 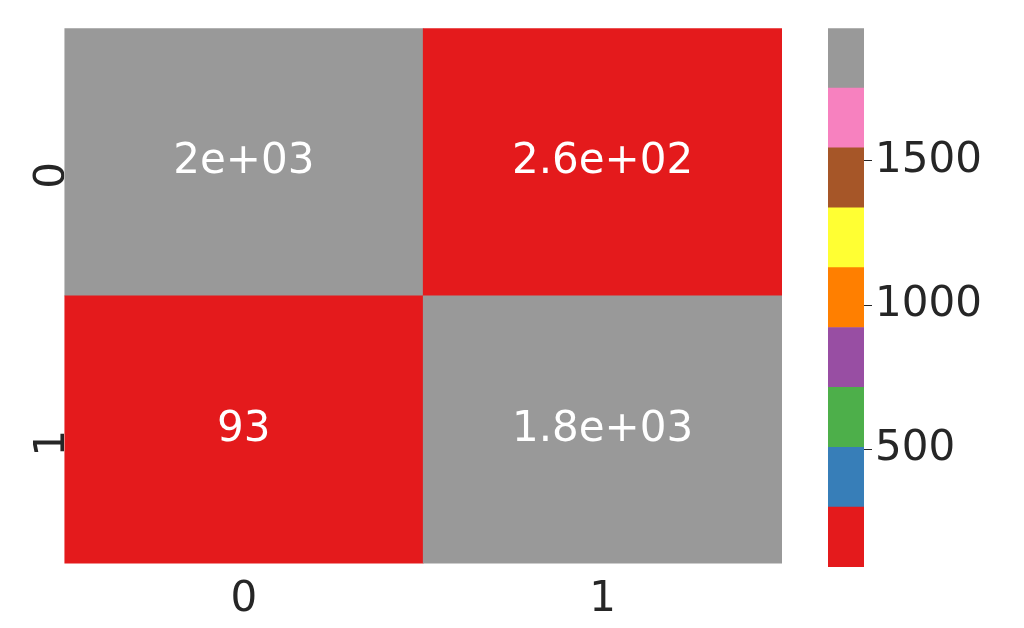 What do you see at coordinates (244, 426) in the screenshot?
I see `data-label: 93` at bounding box center [244, 426].